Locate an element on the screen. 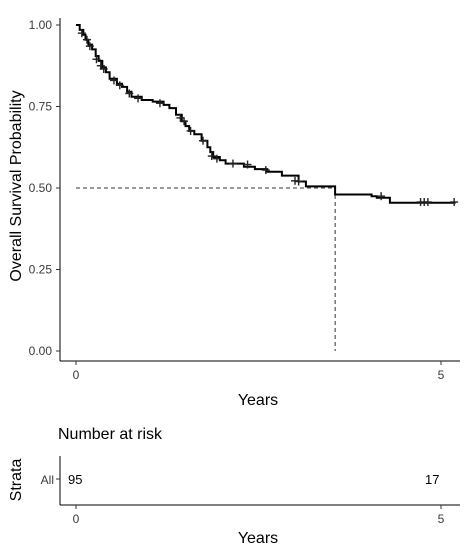  risk-y-axis-title: Strata is located at coordinates (16, 480).